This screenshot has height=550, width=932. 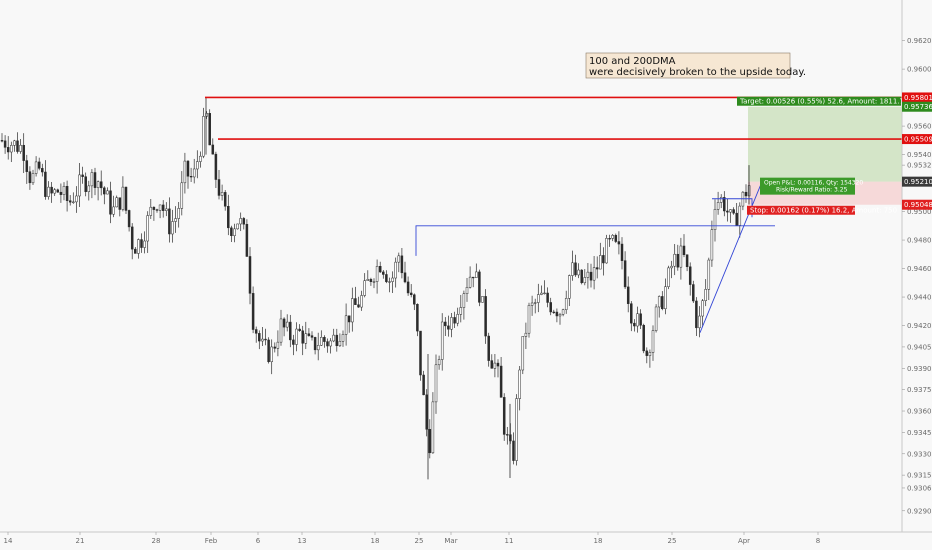 I want to click on price-tag-box, so click(x=917, y=97).